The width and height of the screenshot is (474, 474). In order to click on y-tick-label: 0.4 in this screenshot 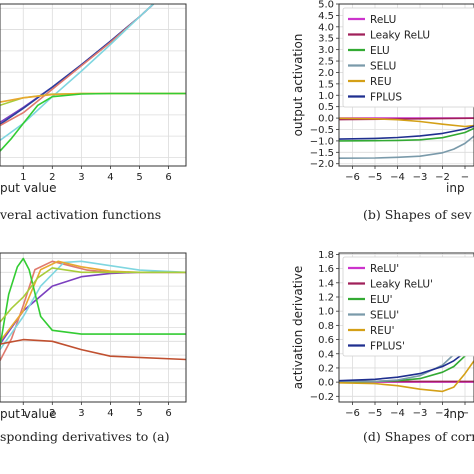, I will do `click(326, 354)`.